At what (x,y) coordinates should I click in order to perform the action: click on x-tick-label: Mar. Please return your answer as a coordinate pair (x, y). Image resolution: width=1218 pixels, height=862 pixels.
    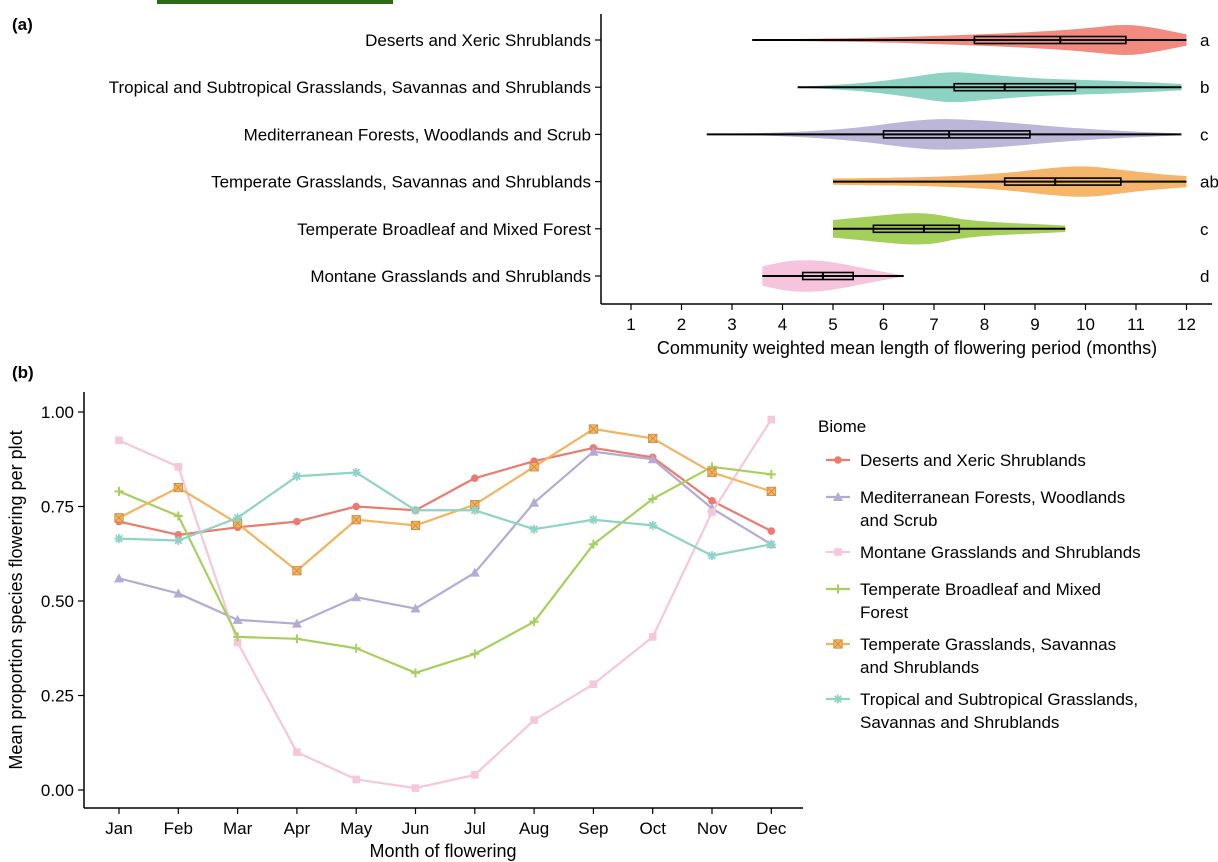
    Looking at the image, I should click on (238, 828).